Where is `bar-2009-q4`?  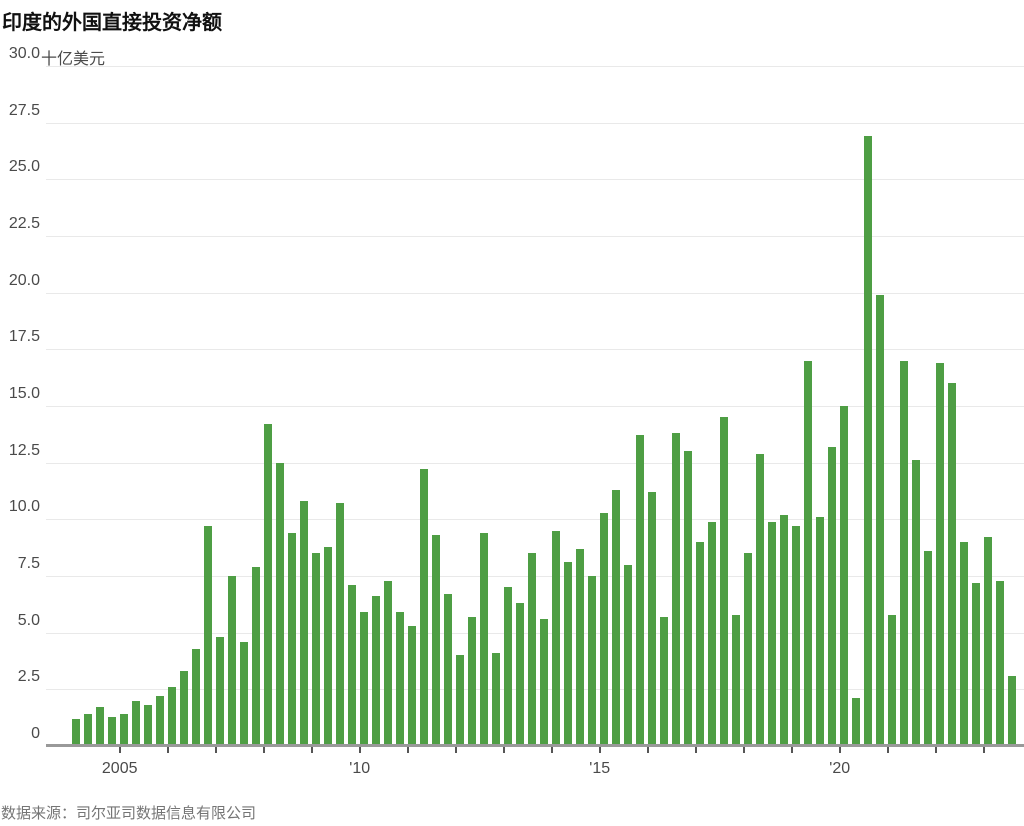
bar-2009-q4 is located at coordinates (351, 665).